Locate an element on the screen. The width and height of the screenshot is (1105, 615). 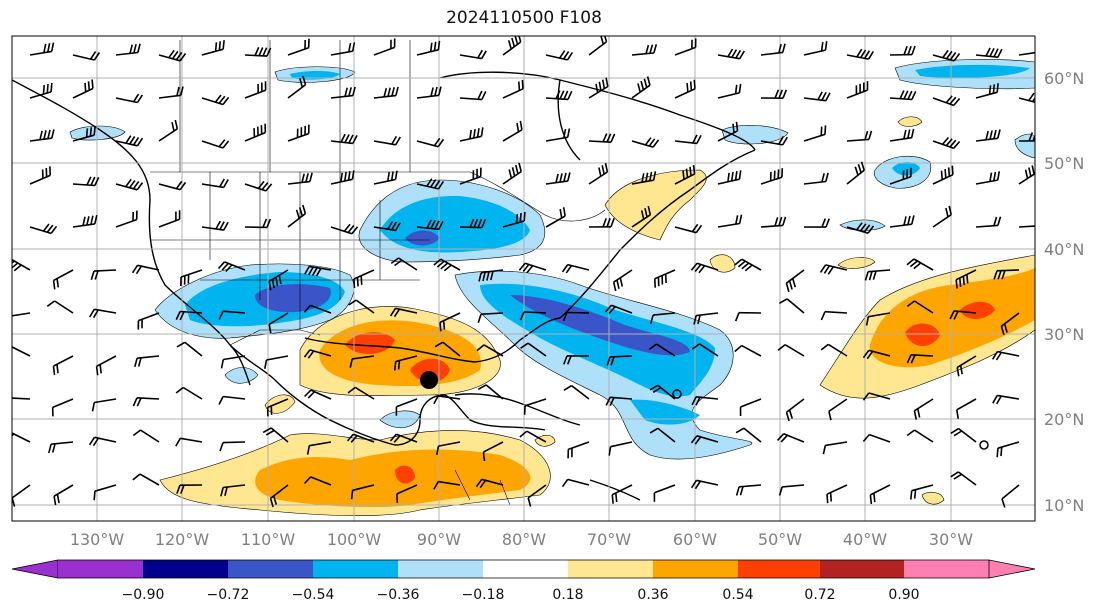
lat-label: 10°N is located at coordinates (1064, 505).